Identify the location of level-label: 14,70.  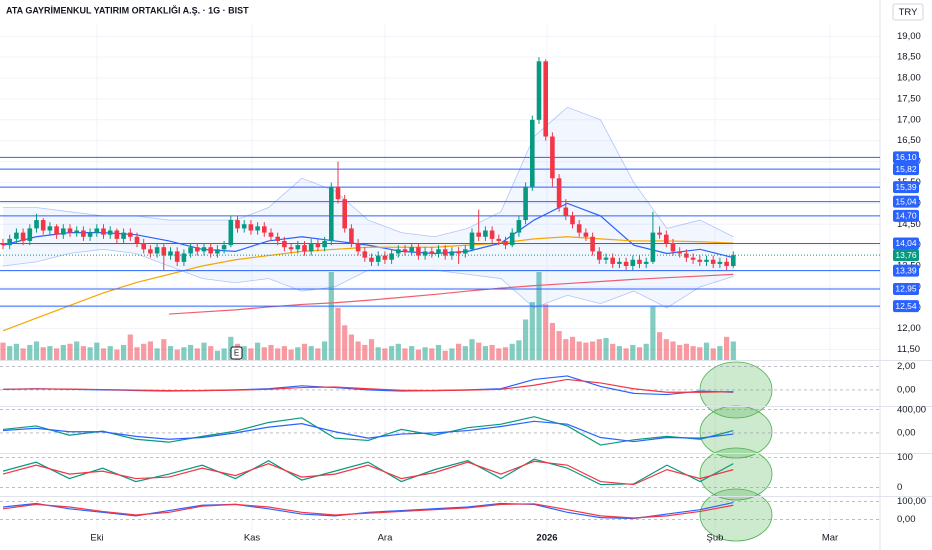
(906, 216).